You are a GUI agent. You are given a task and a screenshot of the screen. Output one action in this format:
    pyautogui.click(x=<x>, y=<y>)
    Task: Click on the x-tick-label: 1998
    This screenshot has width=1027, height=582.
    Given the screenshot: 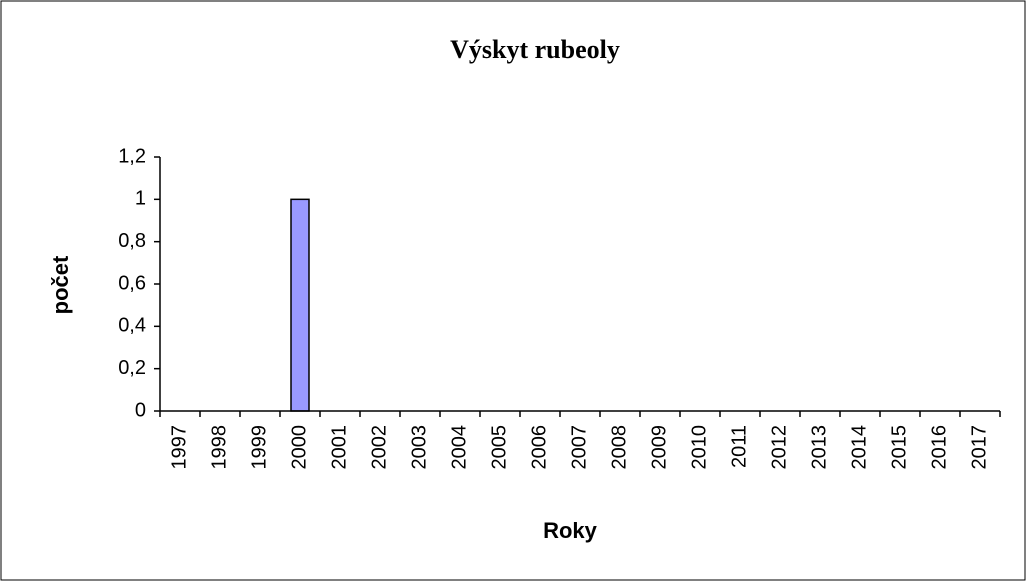 What is the action you would take?
    pyautogui.click(x=219, y=447)
    